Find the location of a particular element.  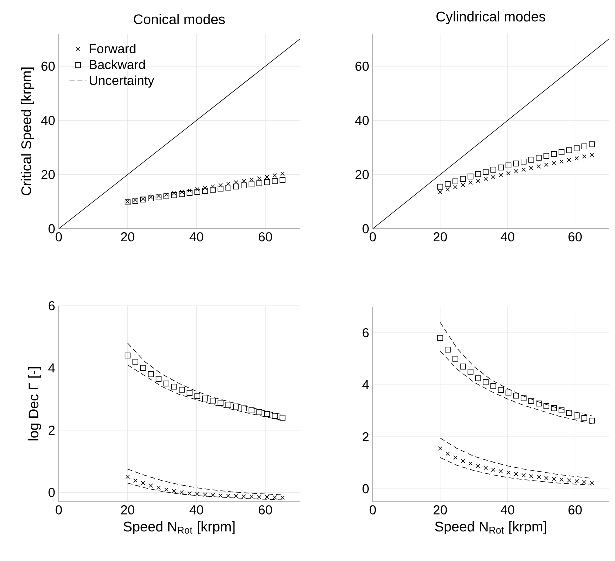

x-axis-title: Speed N$_{Rot}$ [krpm] is located at coordinates (490, 528).